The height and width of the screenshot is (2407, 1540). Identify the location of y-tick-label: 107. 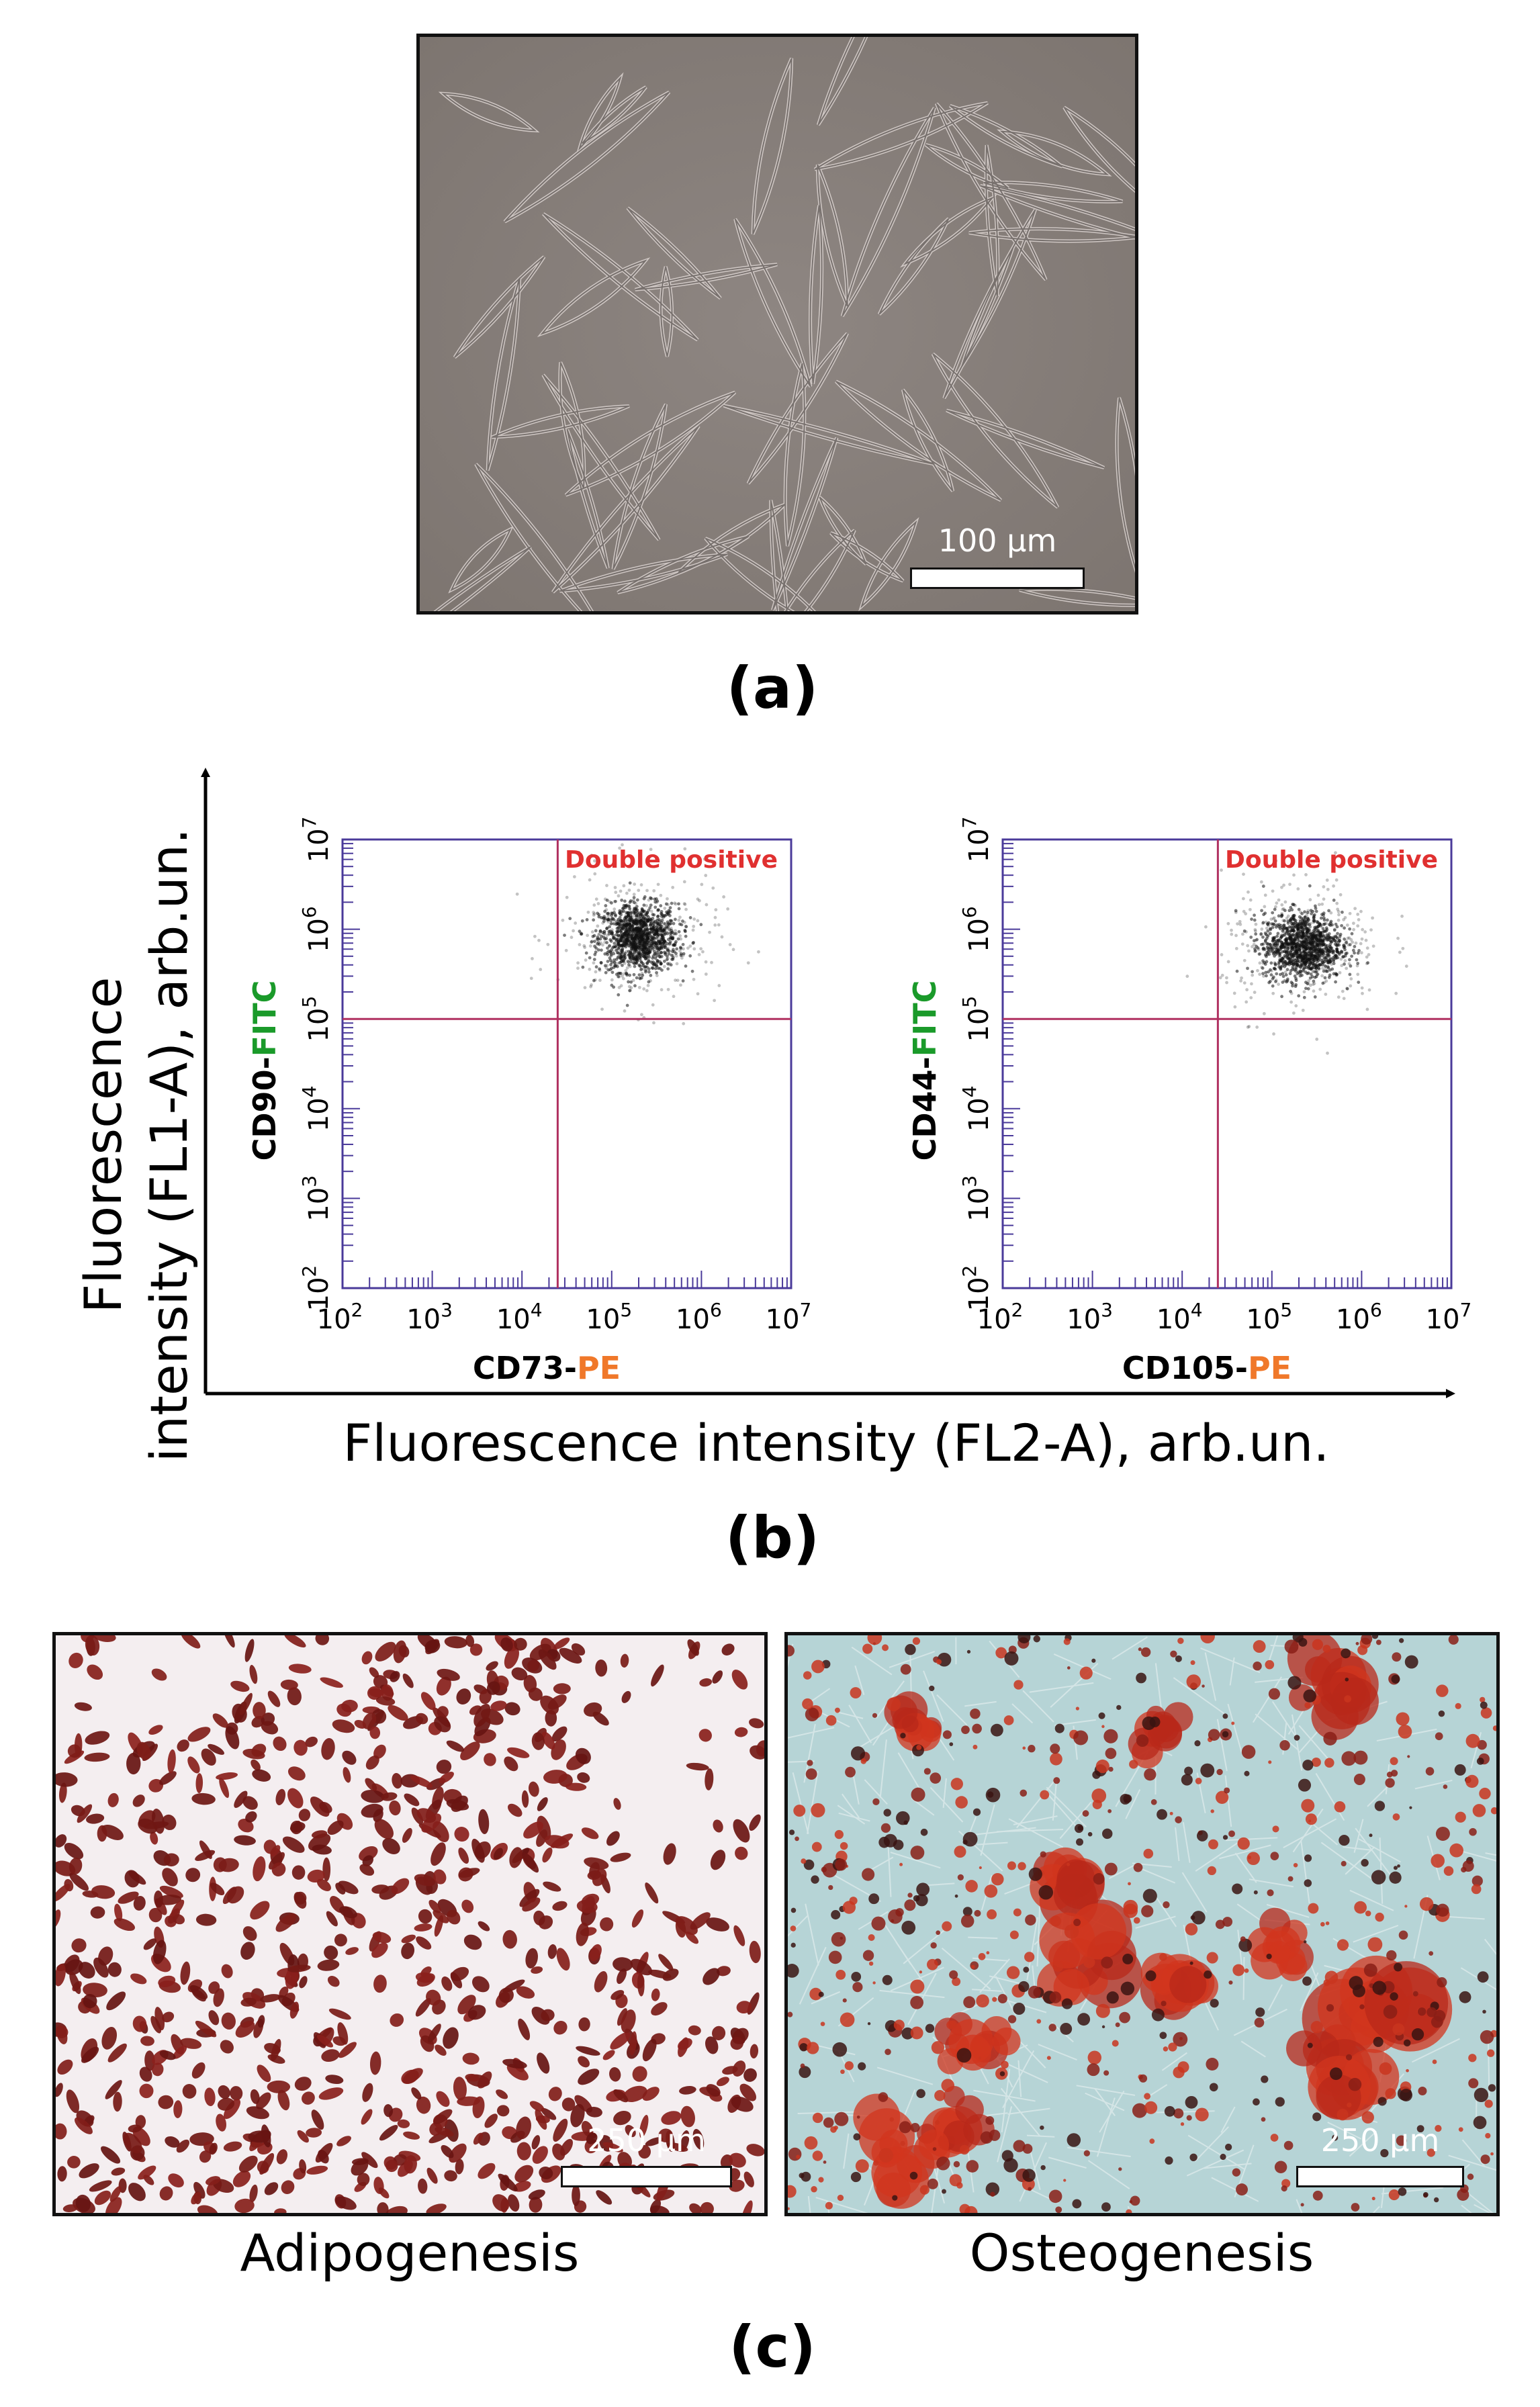
(977, 840).